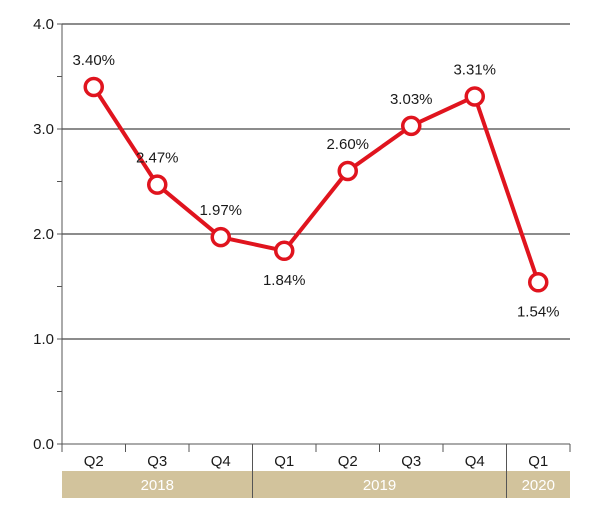 The width and height of the screenshot is (590, 524). I want to click on y-axis-tick-labels: 0.0 1.0 2.0 3.0 4.0, so click(43, 234).